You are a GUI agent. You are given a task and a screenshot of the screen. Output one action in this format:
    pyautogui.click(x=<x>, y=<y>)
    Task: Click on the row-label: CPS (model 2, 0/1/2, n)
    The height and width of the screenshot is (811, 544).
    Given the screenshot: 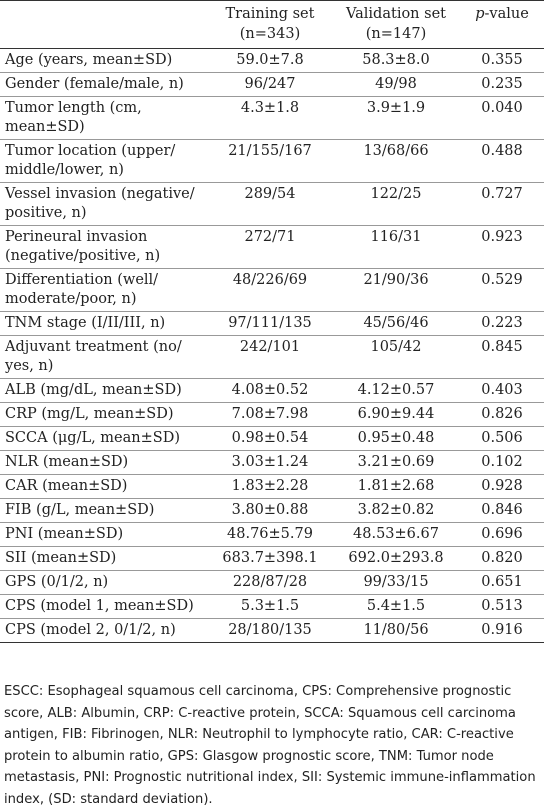 What is the action you would take?
    pyautogui.click(x=104, y=630)
    